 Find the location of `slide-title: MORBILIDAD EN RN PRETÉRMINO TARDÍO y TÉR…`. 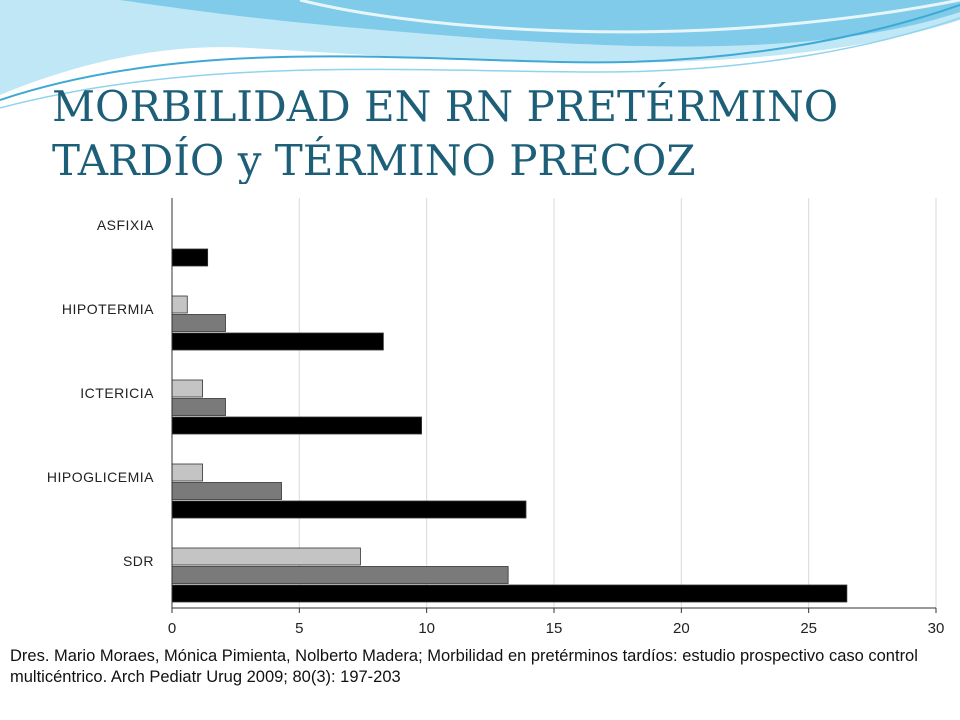

slide-title: MORBILIDAD EN RN PRETÉRMINO TARDÍO y TÉR… is located at coordinates (492, 132).